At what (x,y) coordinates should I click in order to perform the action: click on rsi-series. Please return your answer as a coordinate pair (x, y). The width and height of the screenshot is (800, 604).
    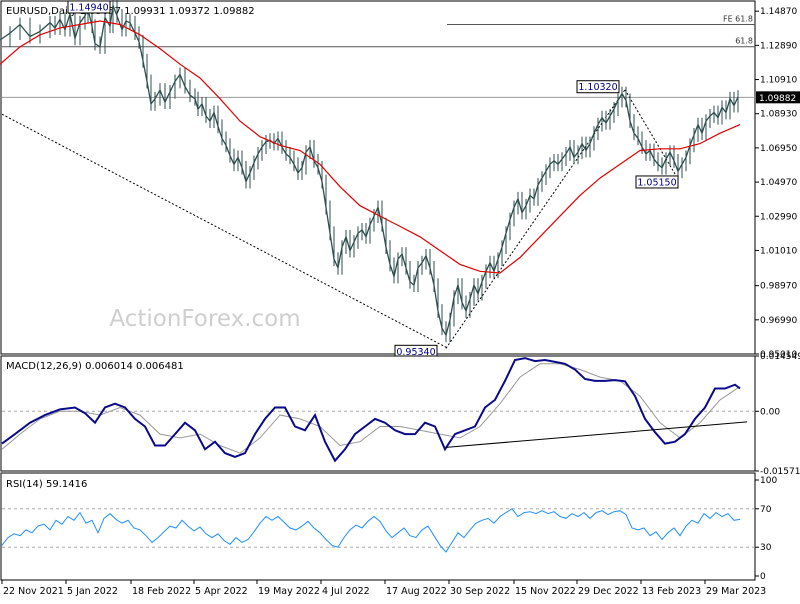
    Looking at the image, I should click on (371, 530).